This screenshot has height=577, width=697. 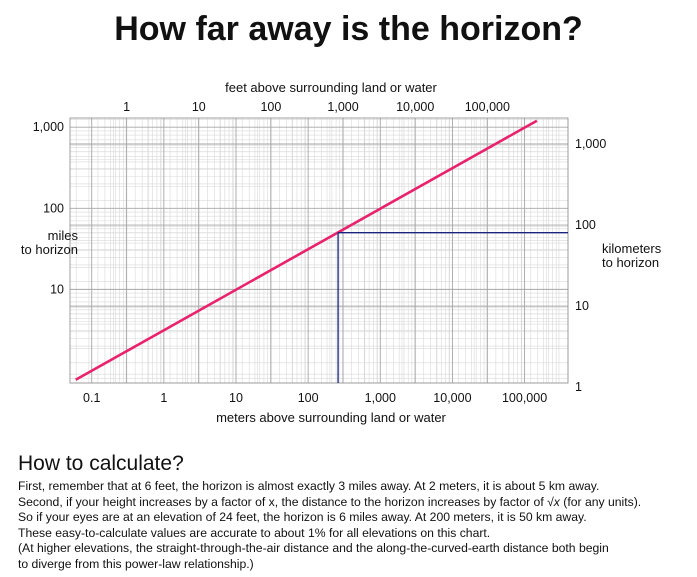 I want to click on bottom-tick-label: 0.1, so click(x=91, y=398).